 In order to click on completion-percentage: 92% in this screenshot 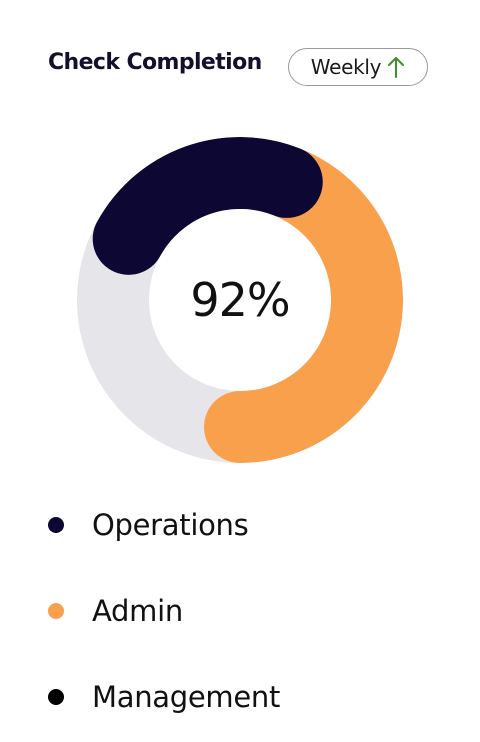, I will do `click(240, 300)`.